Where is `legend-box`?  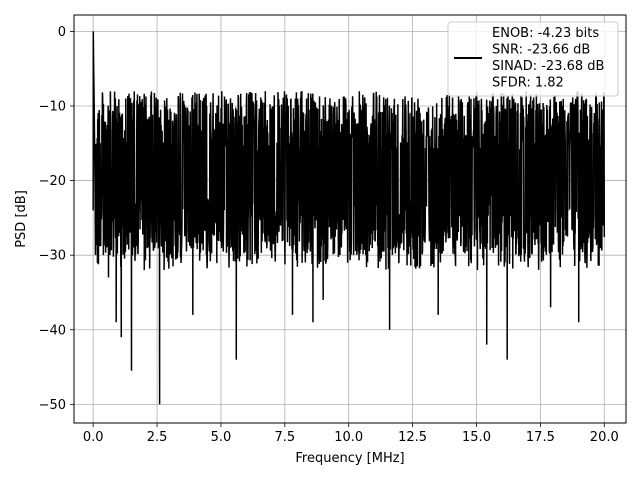
legend-box is located at coordinates (533, 59).